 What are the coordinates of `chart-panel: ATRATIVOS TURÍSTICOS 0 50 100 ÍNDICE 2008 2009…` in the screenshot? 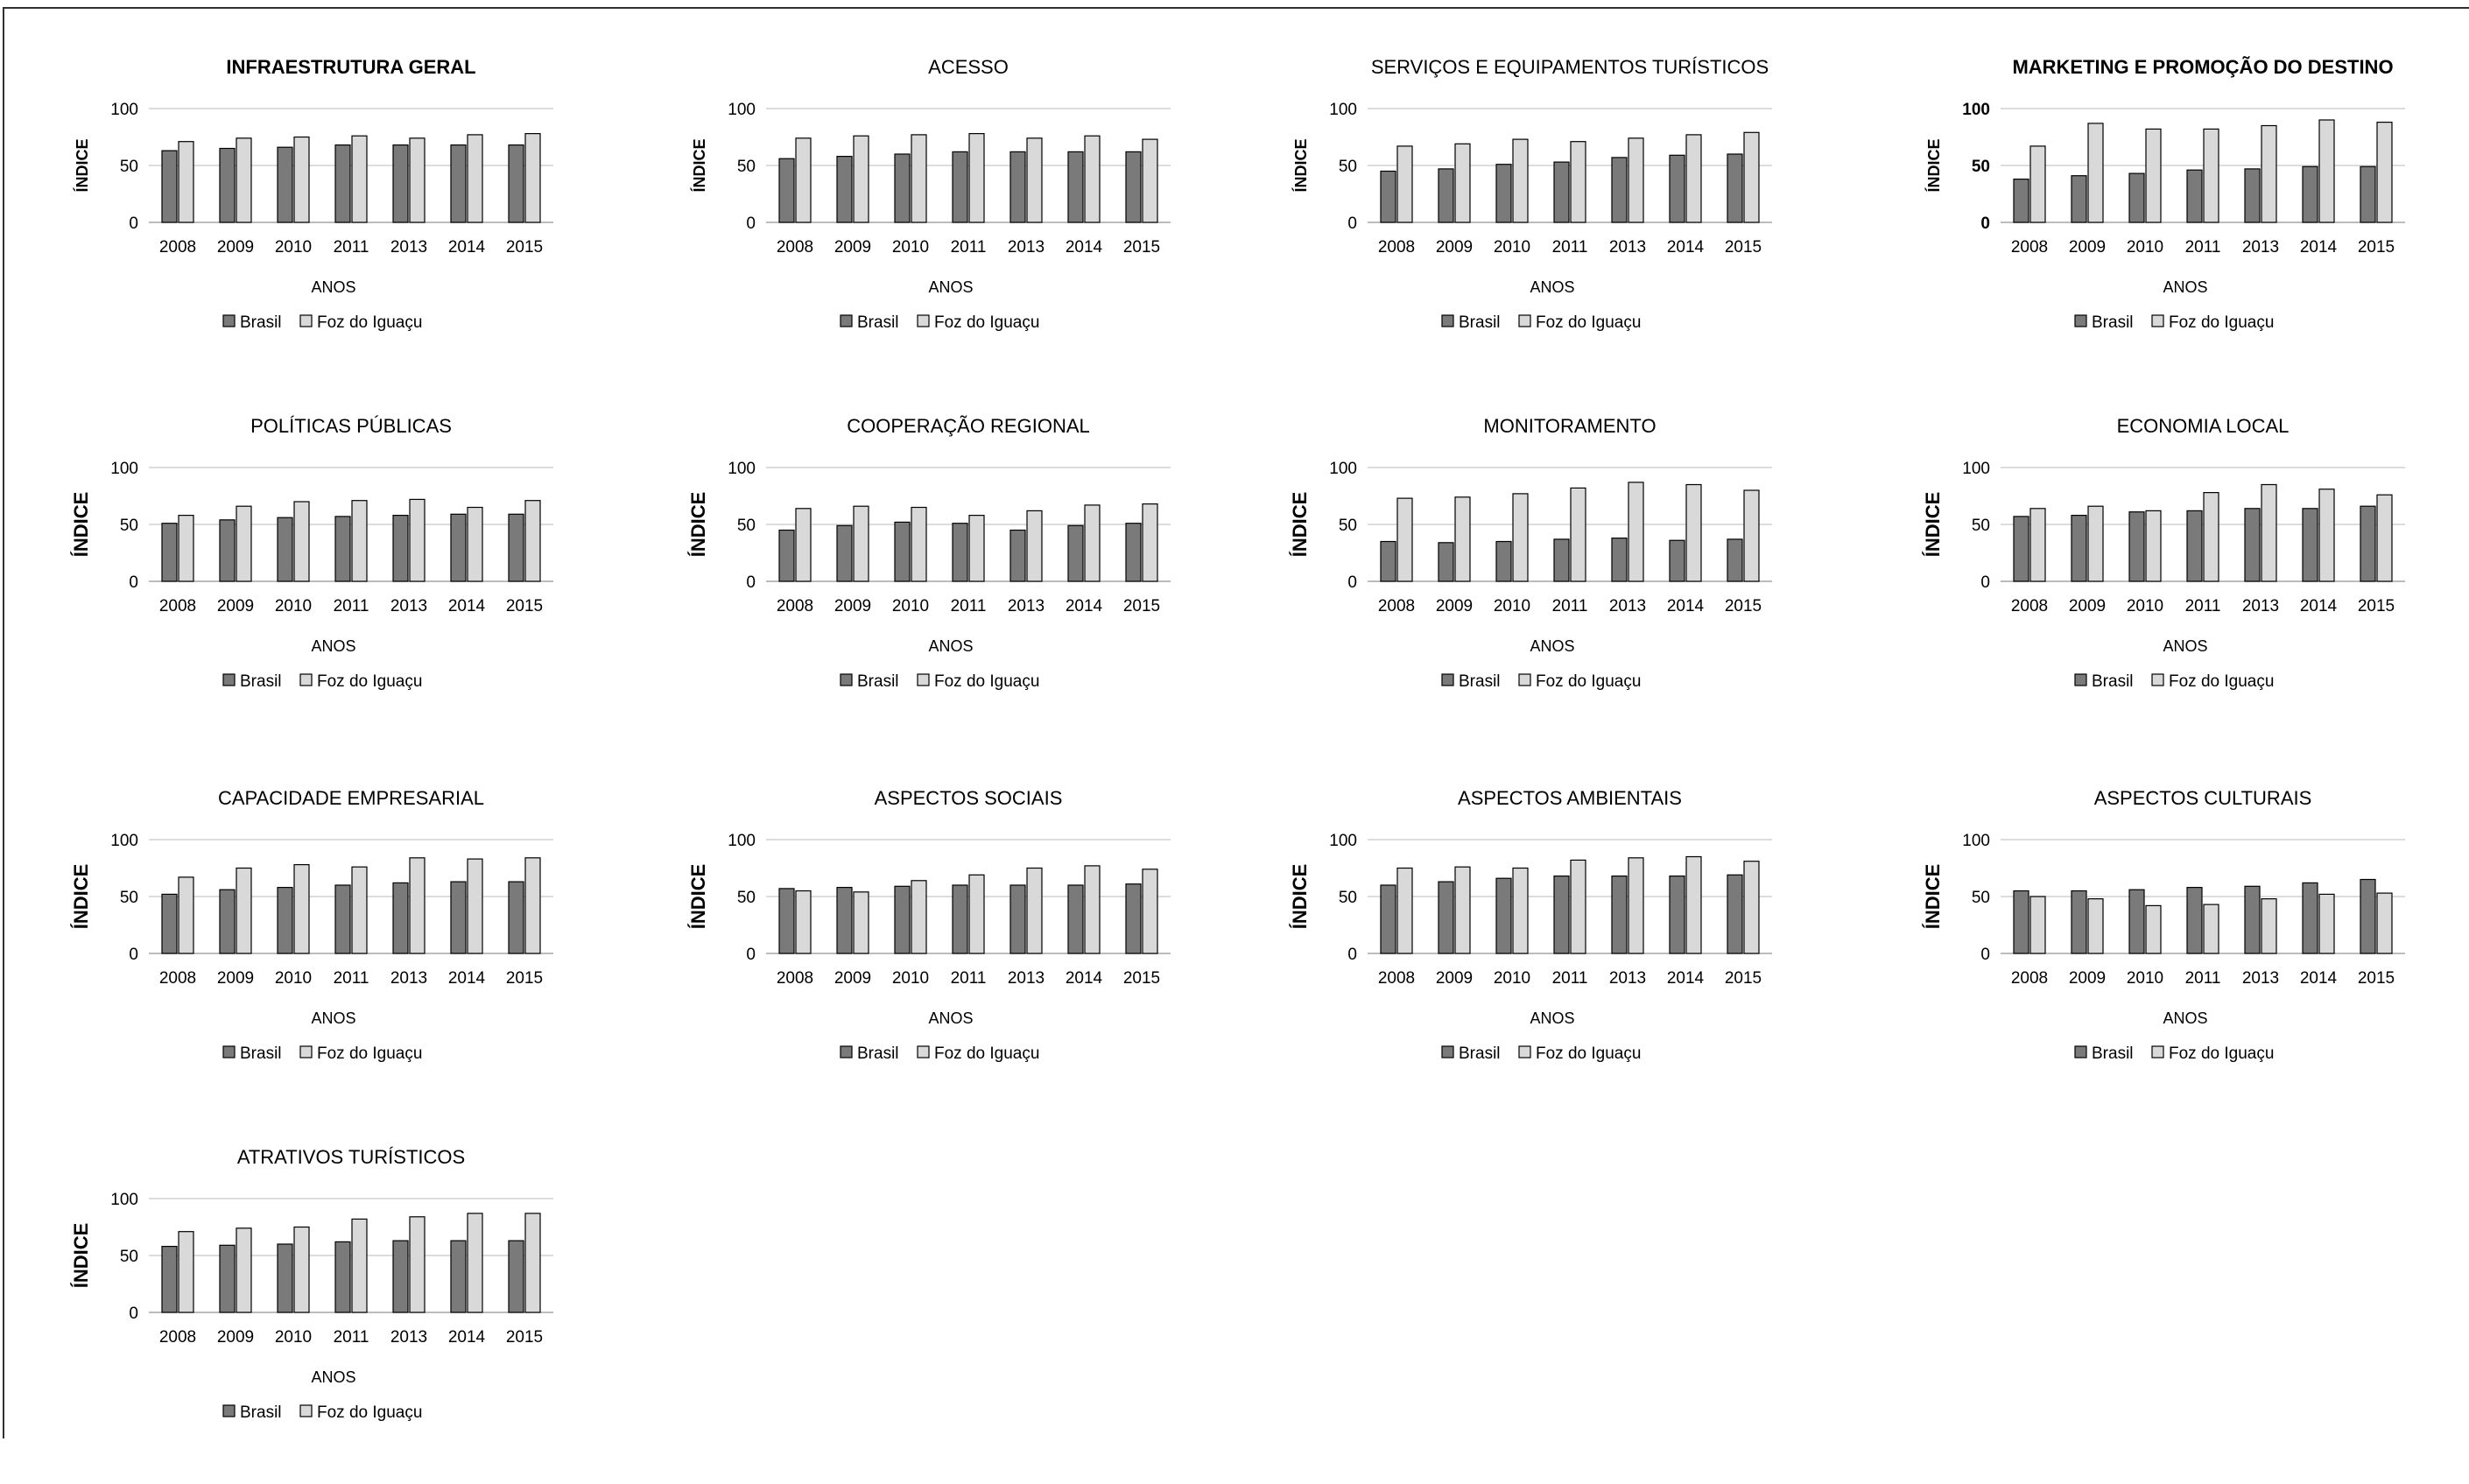 It's located at (289, 1304).